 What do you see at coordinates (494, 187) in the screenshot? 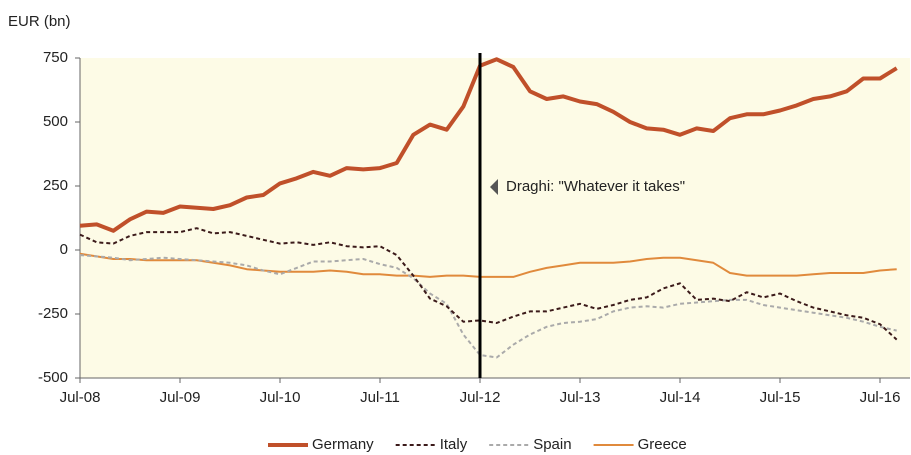
I see `event-pointer` at bounding box center [494, 187].